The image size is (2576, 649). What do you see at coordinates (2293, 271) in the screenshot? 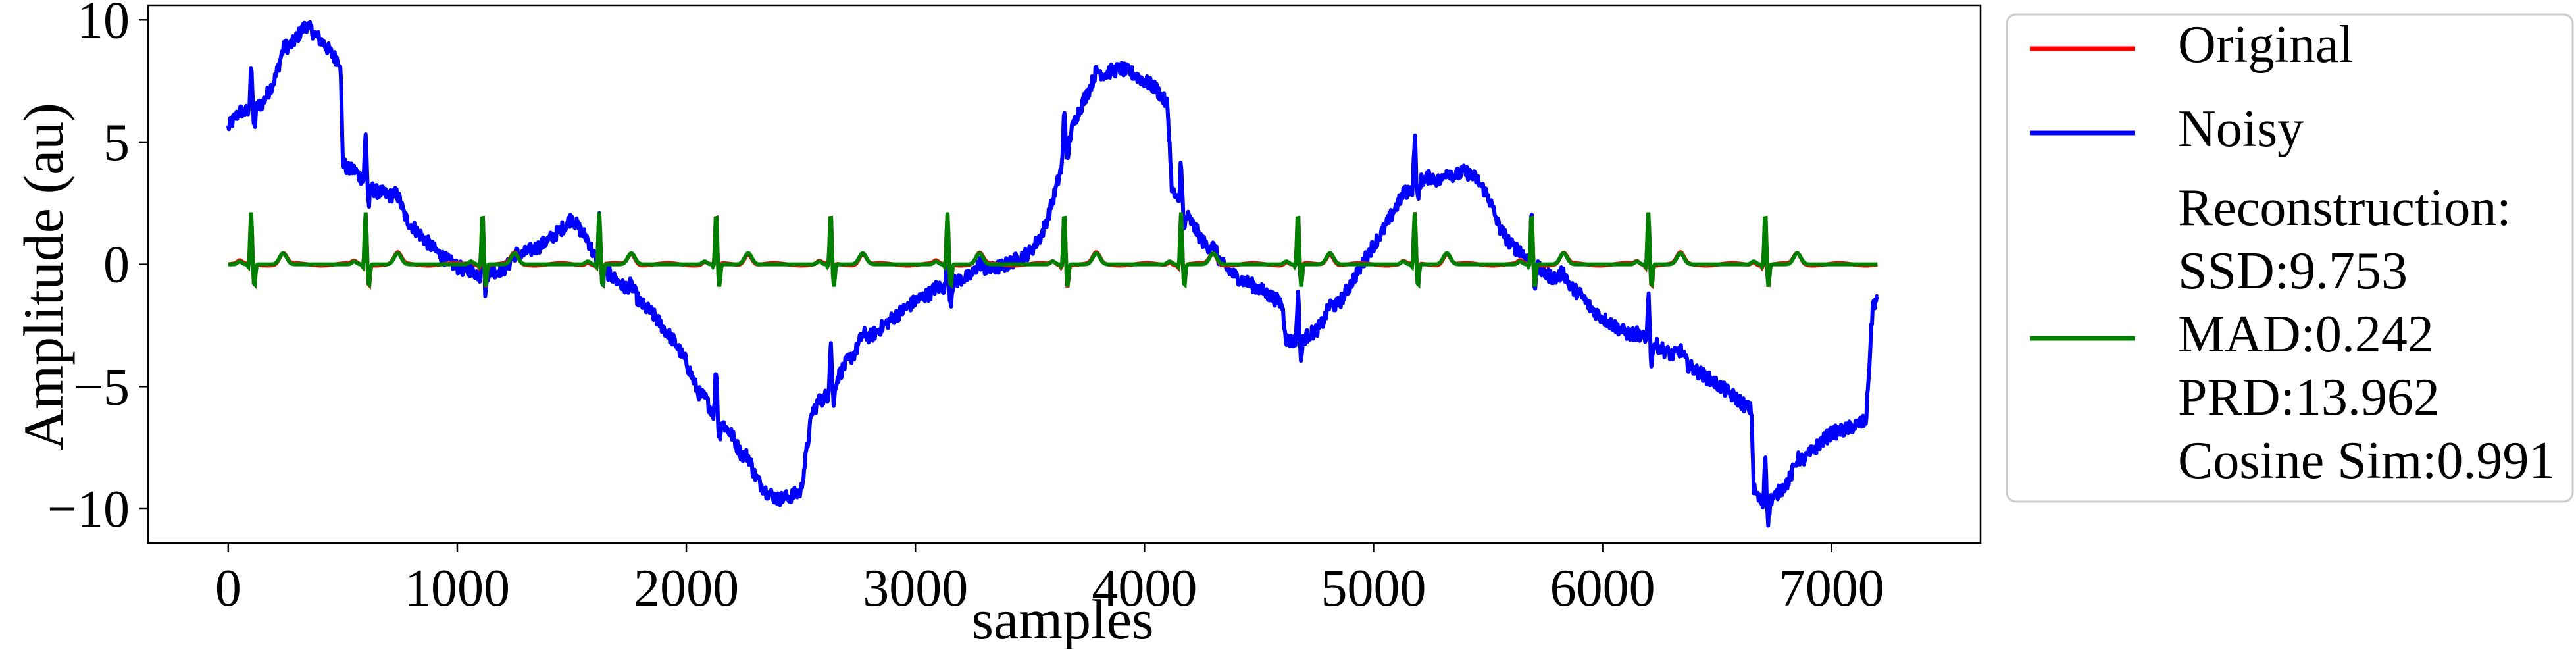
I see `legend-label: SSD:9.753` at bounding box center [2293, 271].